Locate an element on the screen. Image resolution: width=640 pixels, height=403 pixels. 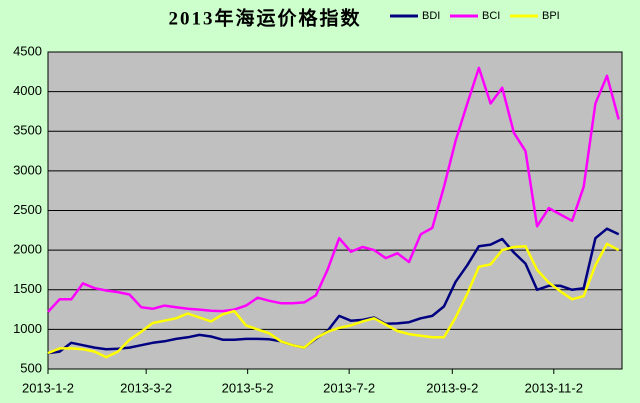
y-tick-label: 4000 is located at coordinates (27, 90).